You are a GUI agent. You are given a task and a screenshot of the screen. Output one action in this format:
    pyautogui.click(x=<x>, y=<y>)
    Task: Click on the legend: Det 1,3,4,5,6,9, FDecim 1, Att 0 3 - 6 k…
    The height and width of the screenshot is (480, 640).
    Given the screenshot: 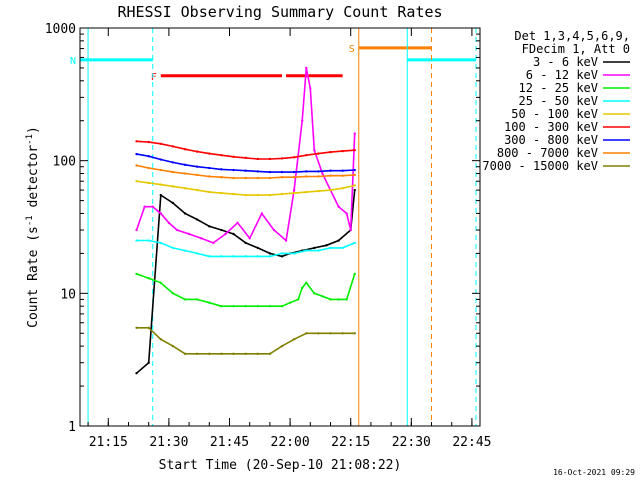 What is the action you would take?
    pyautogui.click(x=556, y=101)
    